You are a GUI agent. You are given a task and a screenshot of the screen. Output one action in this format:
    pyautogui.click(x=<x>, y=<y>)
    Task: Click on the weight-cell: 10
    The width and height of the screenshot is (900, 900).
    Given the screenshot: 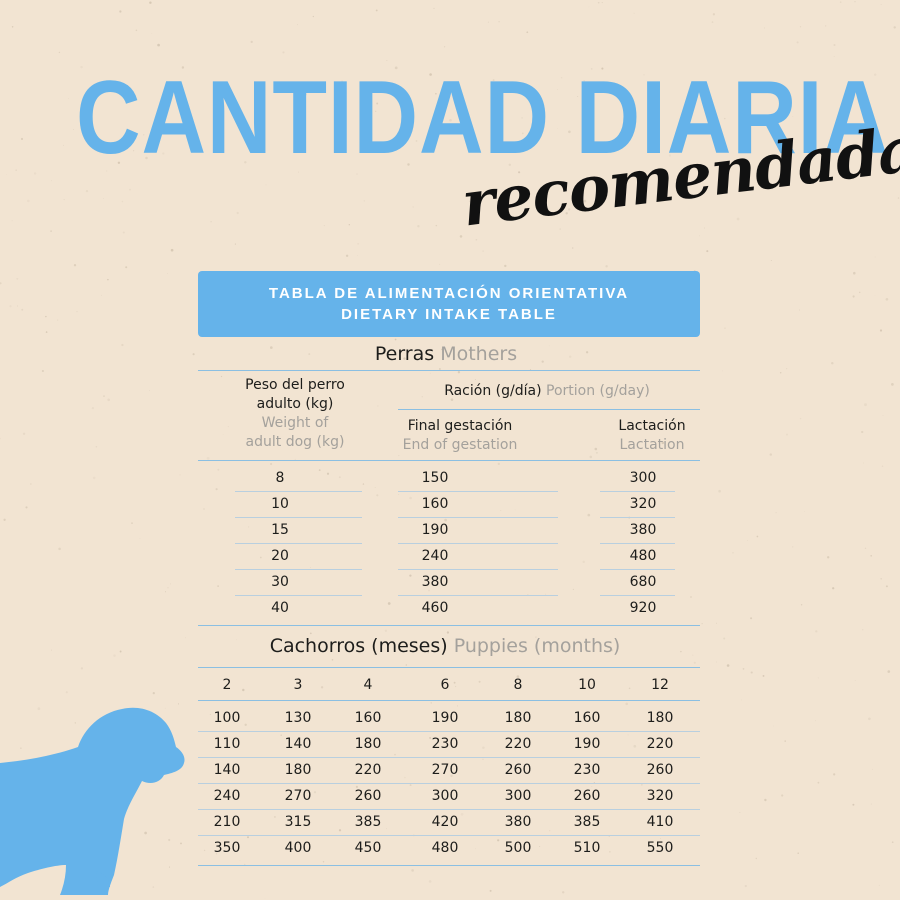 What is the action you would take?
    pyautogui.click(x=280, y=504)
    